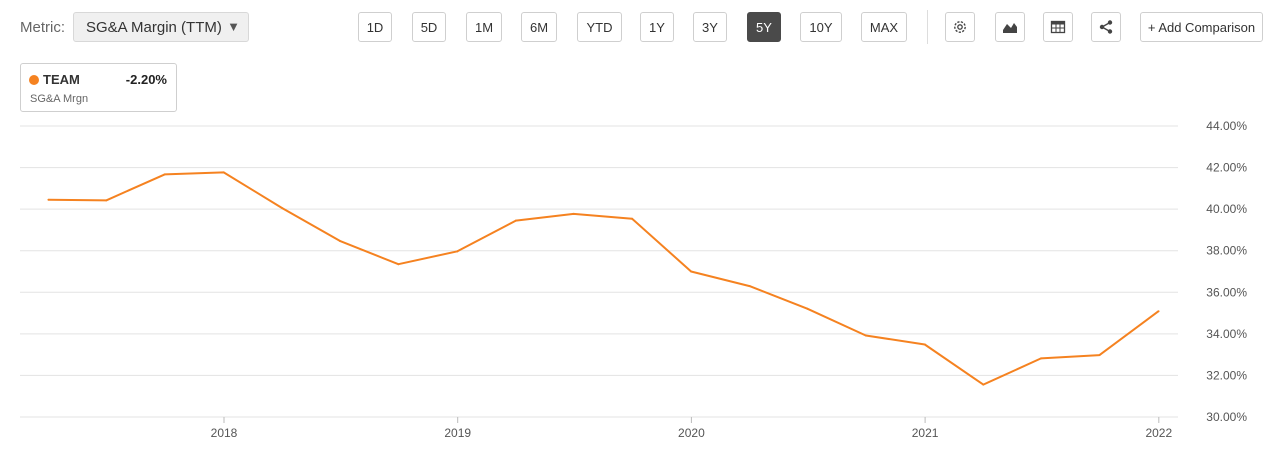  I want to click on share-button, so click(1106, 27).